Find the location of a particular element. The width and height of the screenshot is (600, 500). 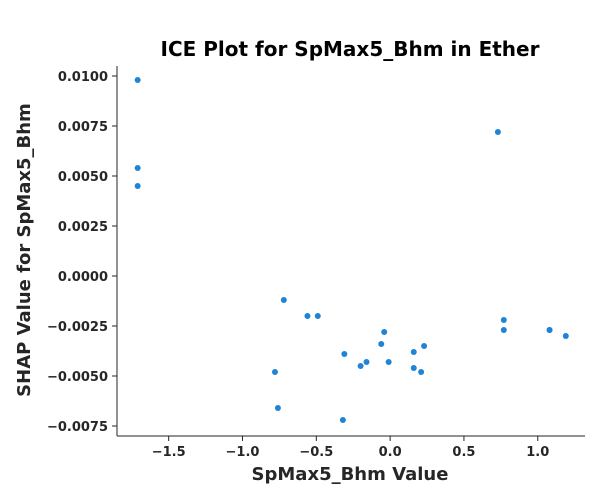

y-tick-label: 0.0100 is located at coordinates (83, 77).